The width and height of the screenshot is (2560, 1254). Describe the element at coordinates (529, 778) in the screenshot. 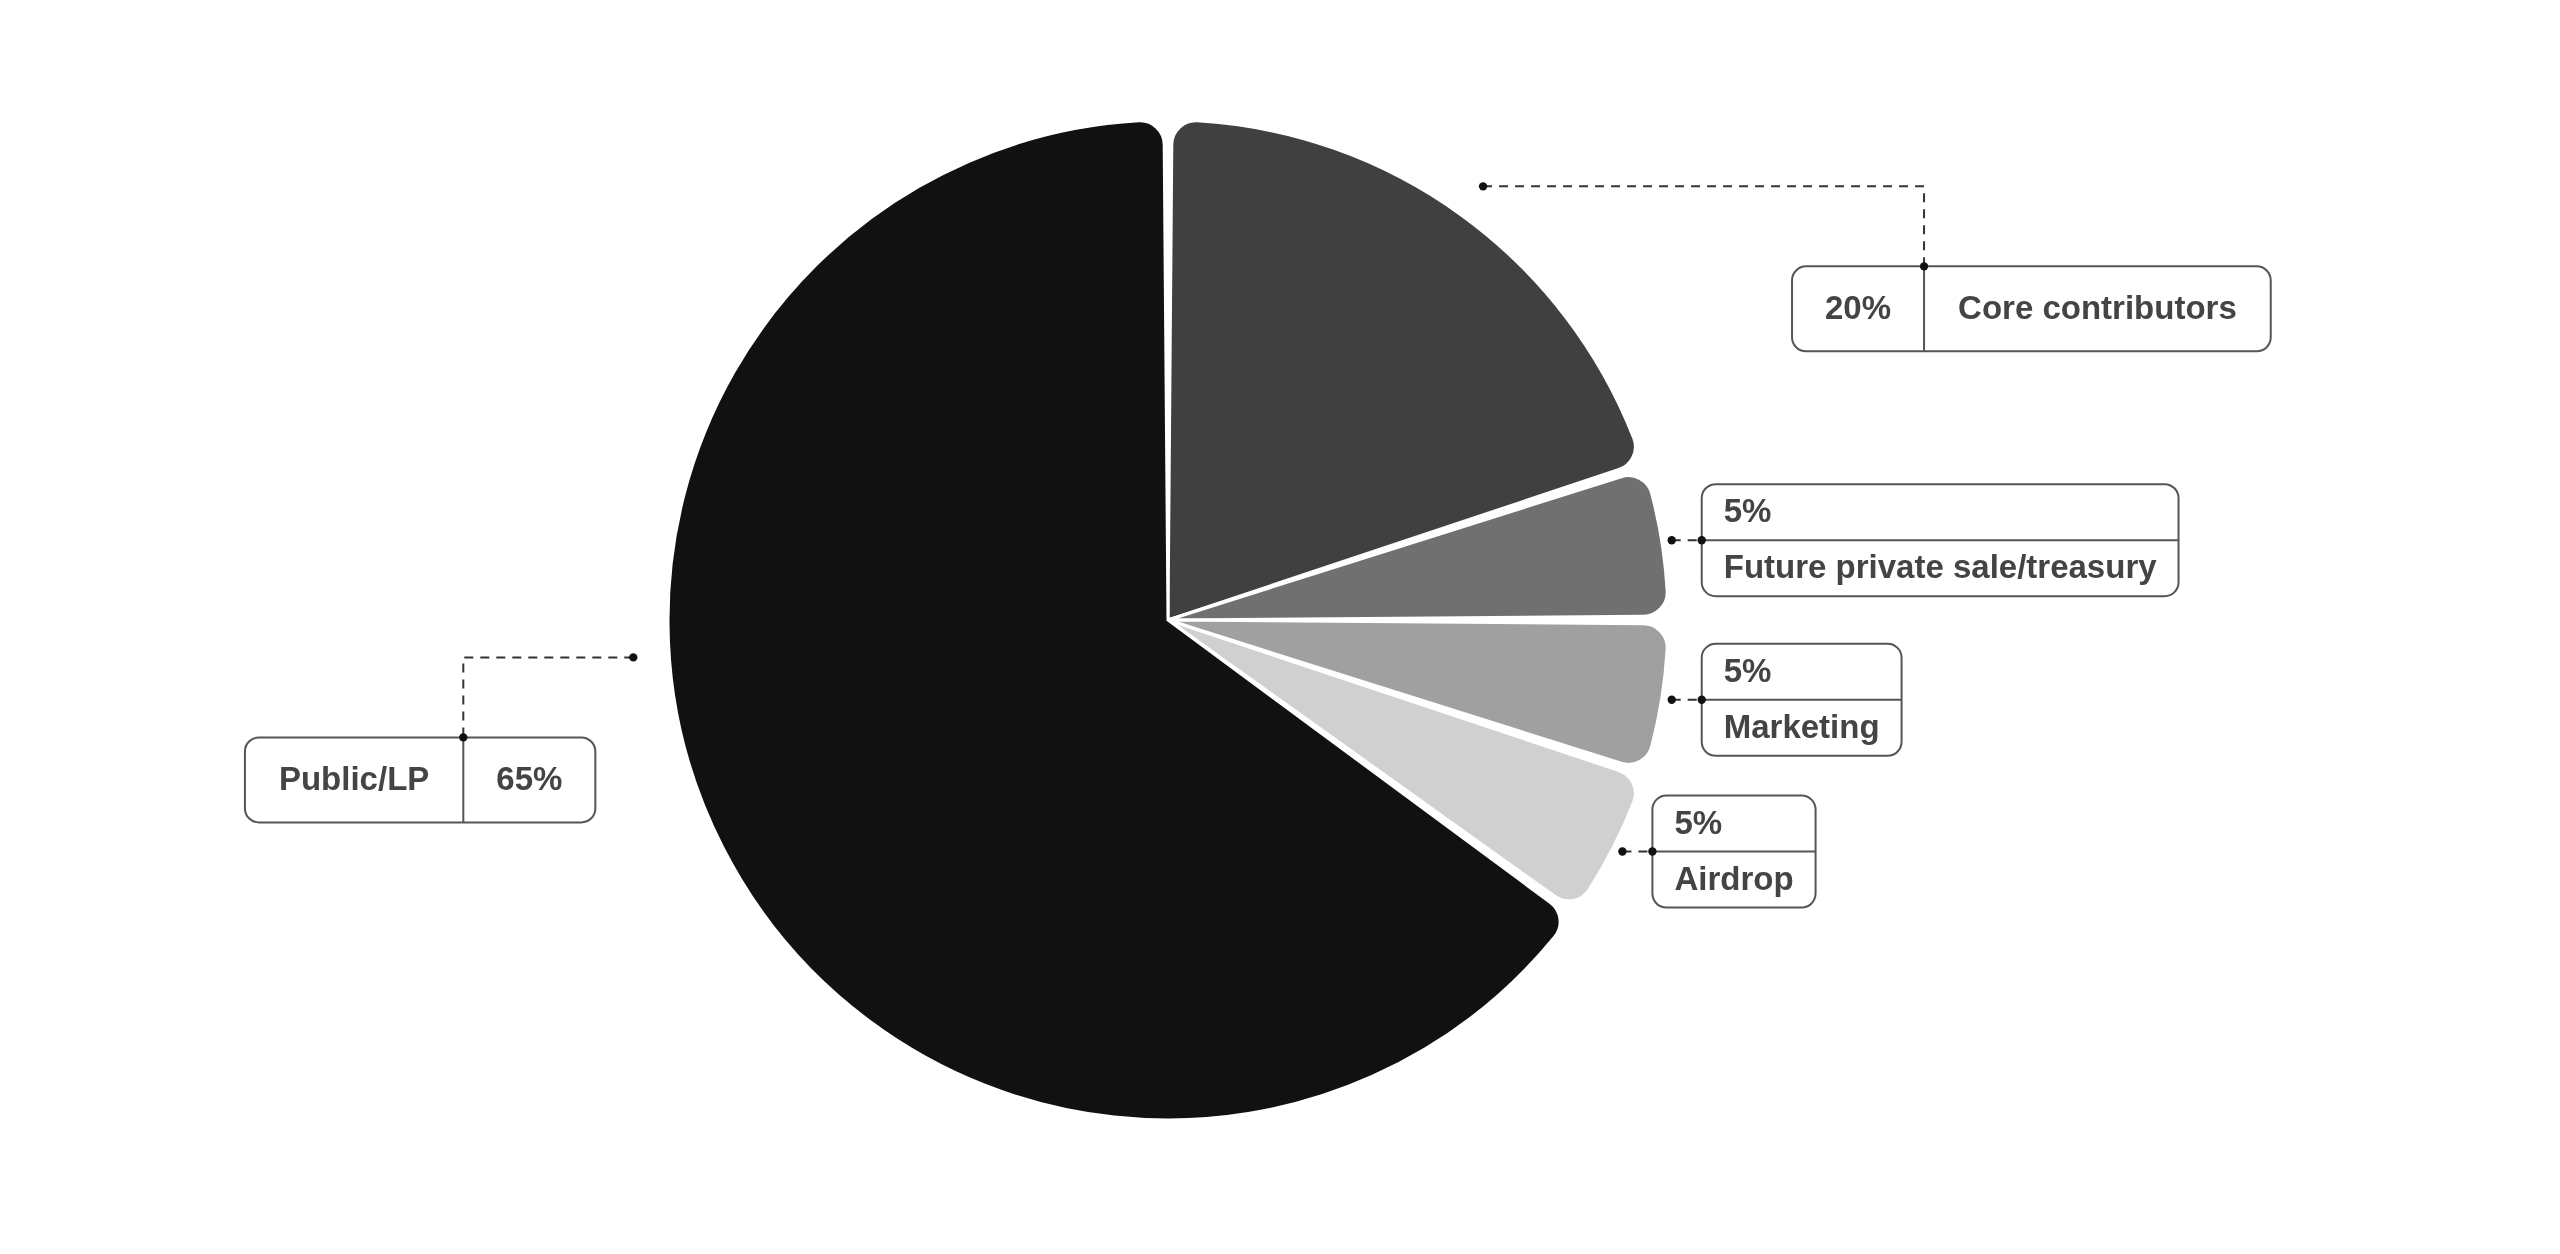

I see `data-label: 65%` at that location.